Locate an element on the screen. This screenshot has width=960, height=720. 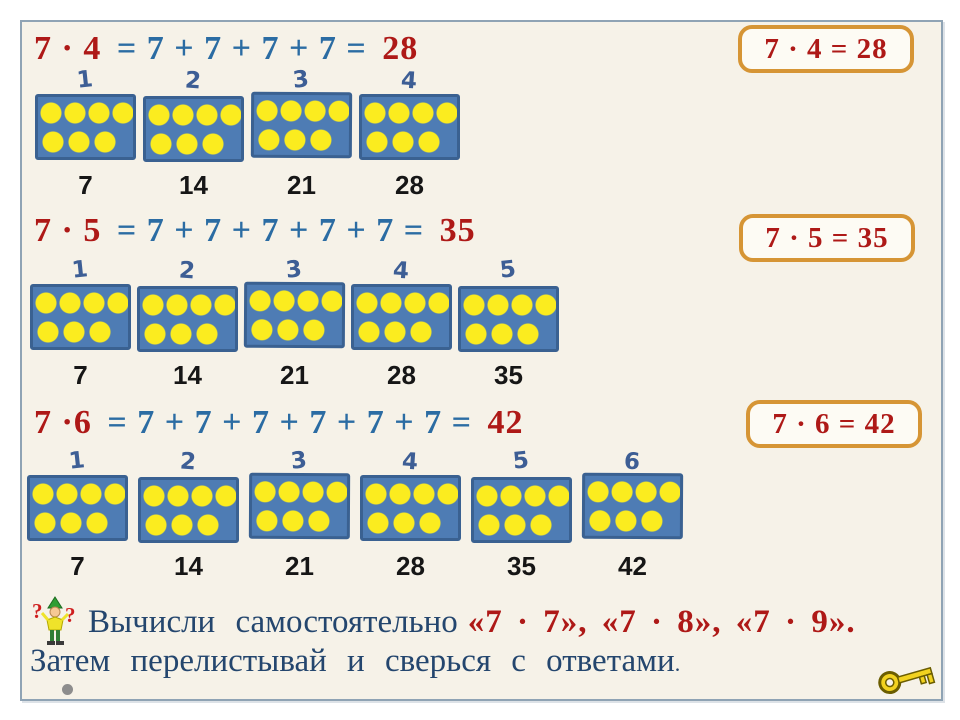
card-row-2: 1 7 2 14 3 21 4 28 5 35 is located at coordinates (294, 323).